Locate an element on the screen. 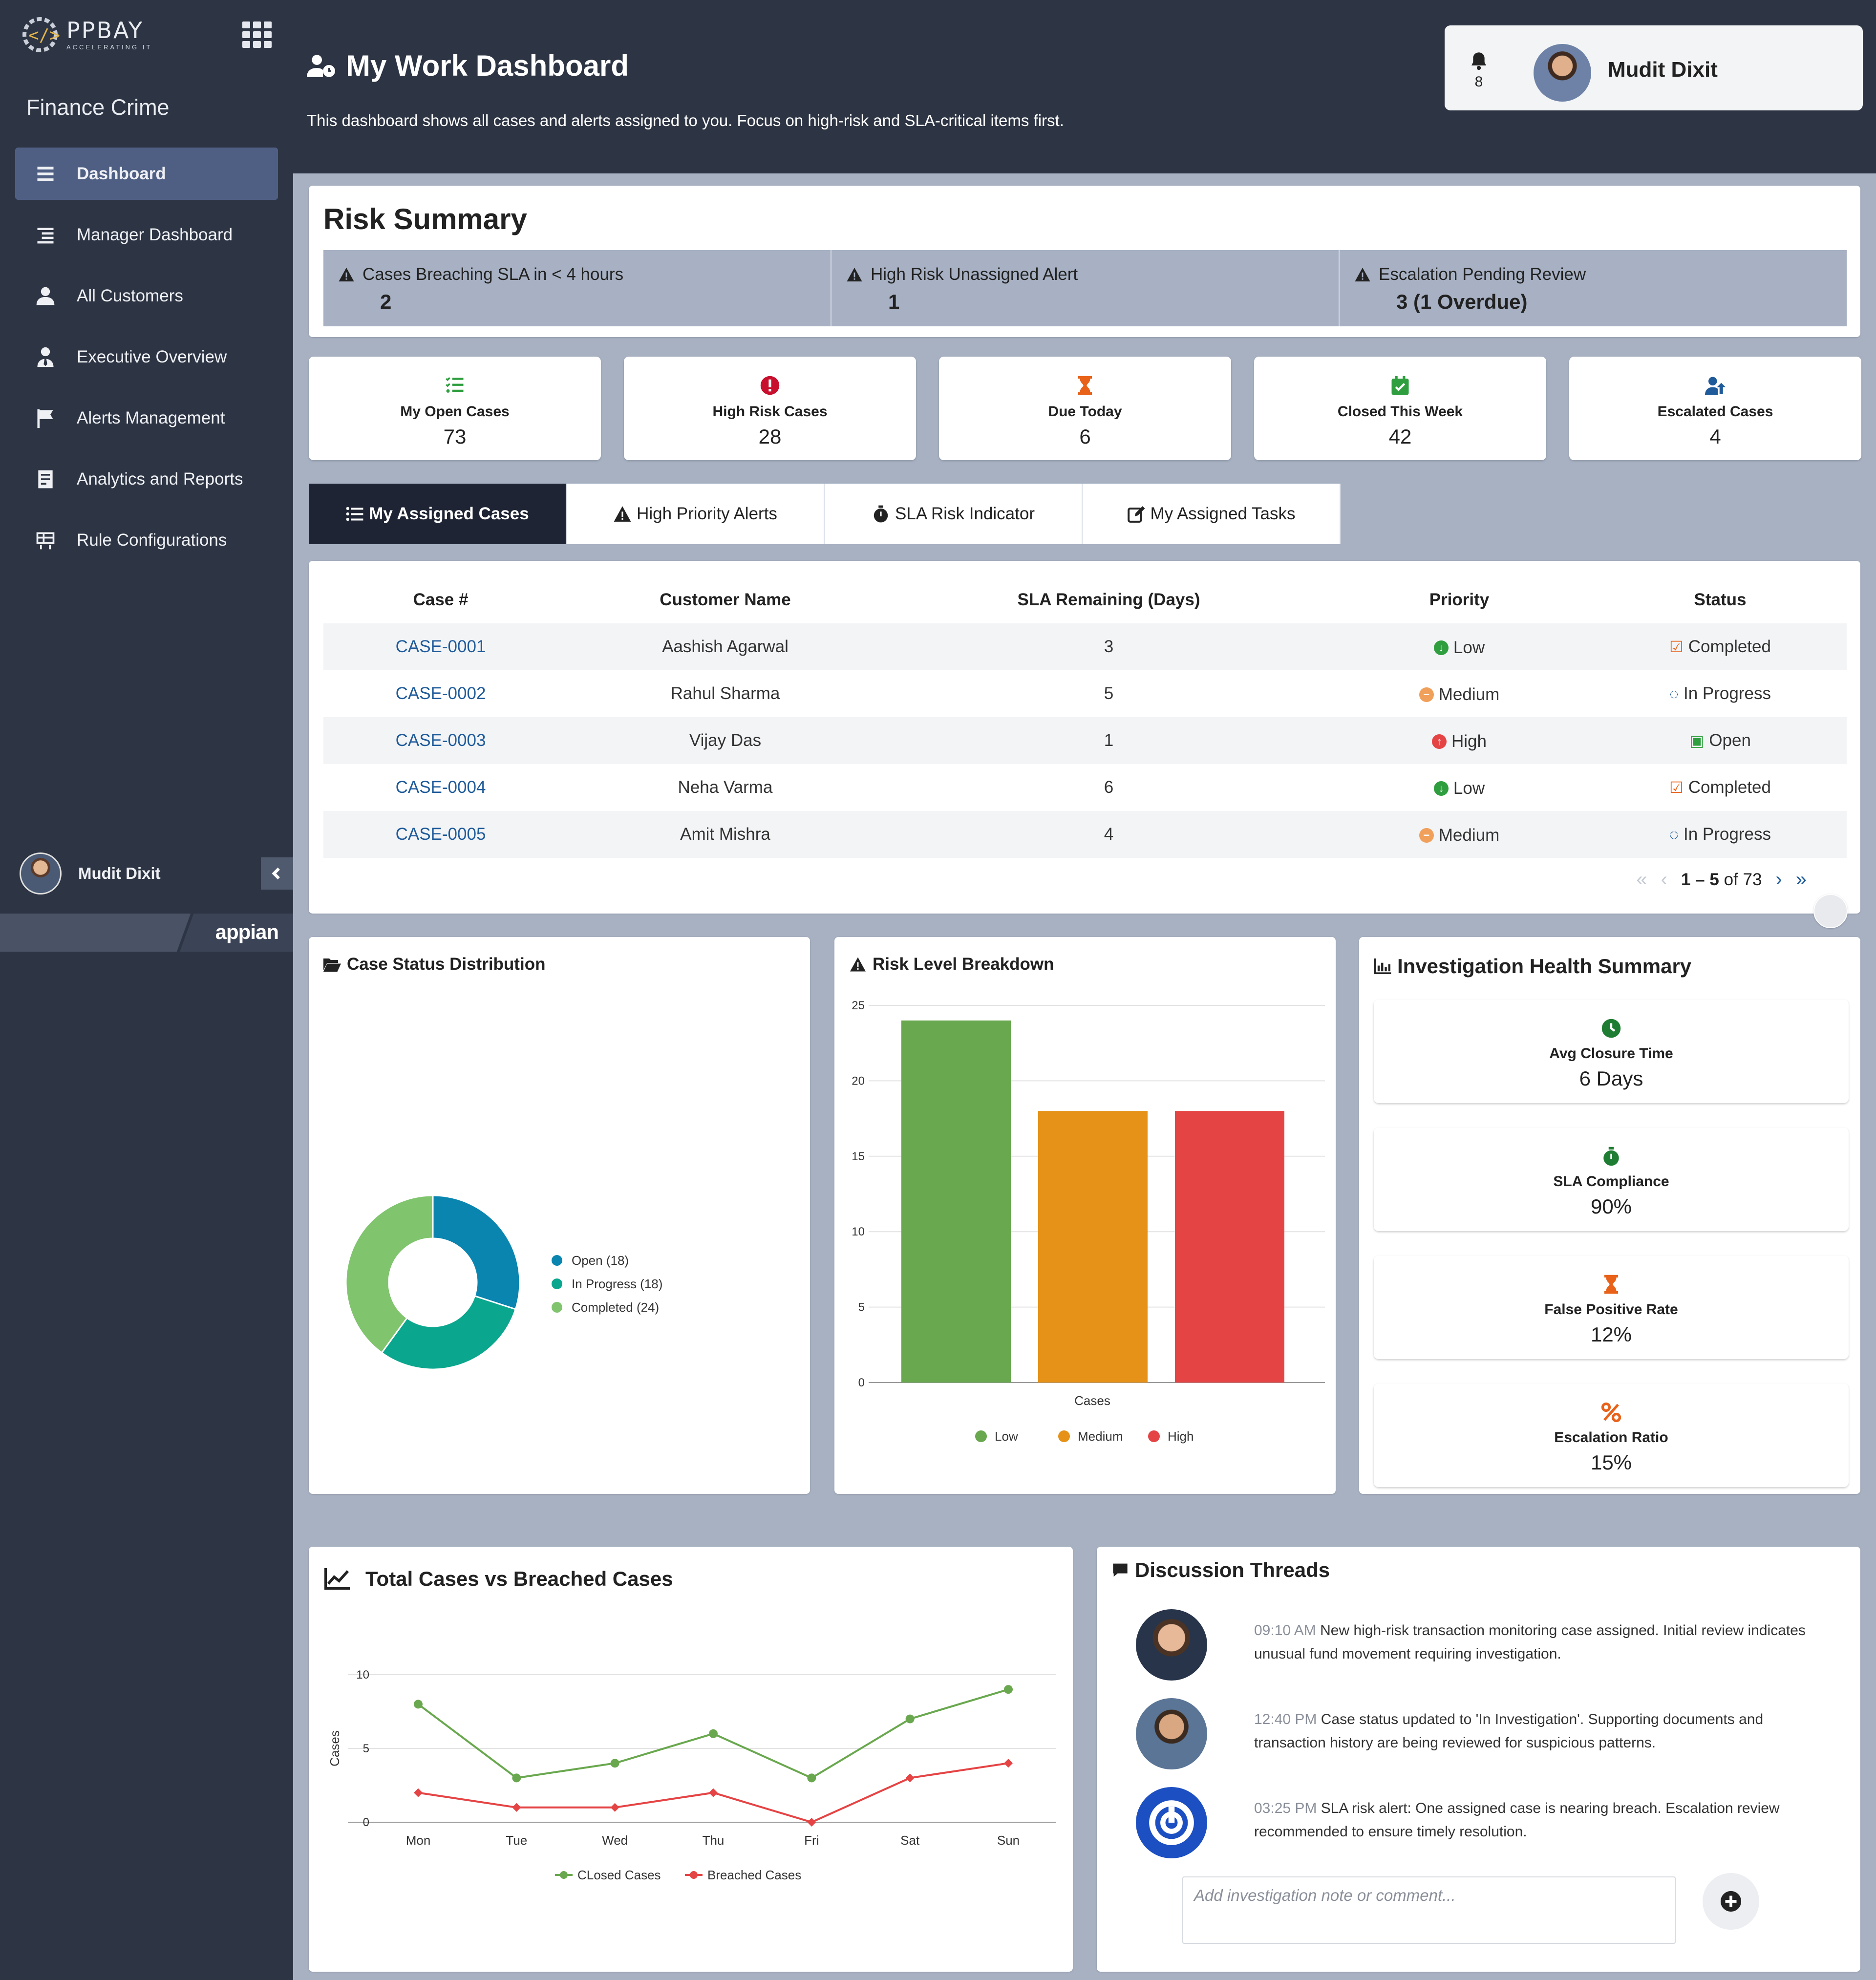 The image size is (1876, 1980). status-badge: ☑ Completed is located at coordinates (1720, 647).